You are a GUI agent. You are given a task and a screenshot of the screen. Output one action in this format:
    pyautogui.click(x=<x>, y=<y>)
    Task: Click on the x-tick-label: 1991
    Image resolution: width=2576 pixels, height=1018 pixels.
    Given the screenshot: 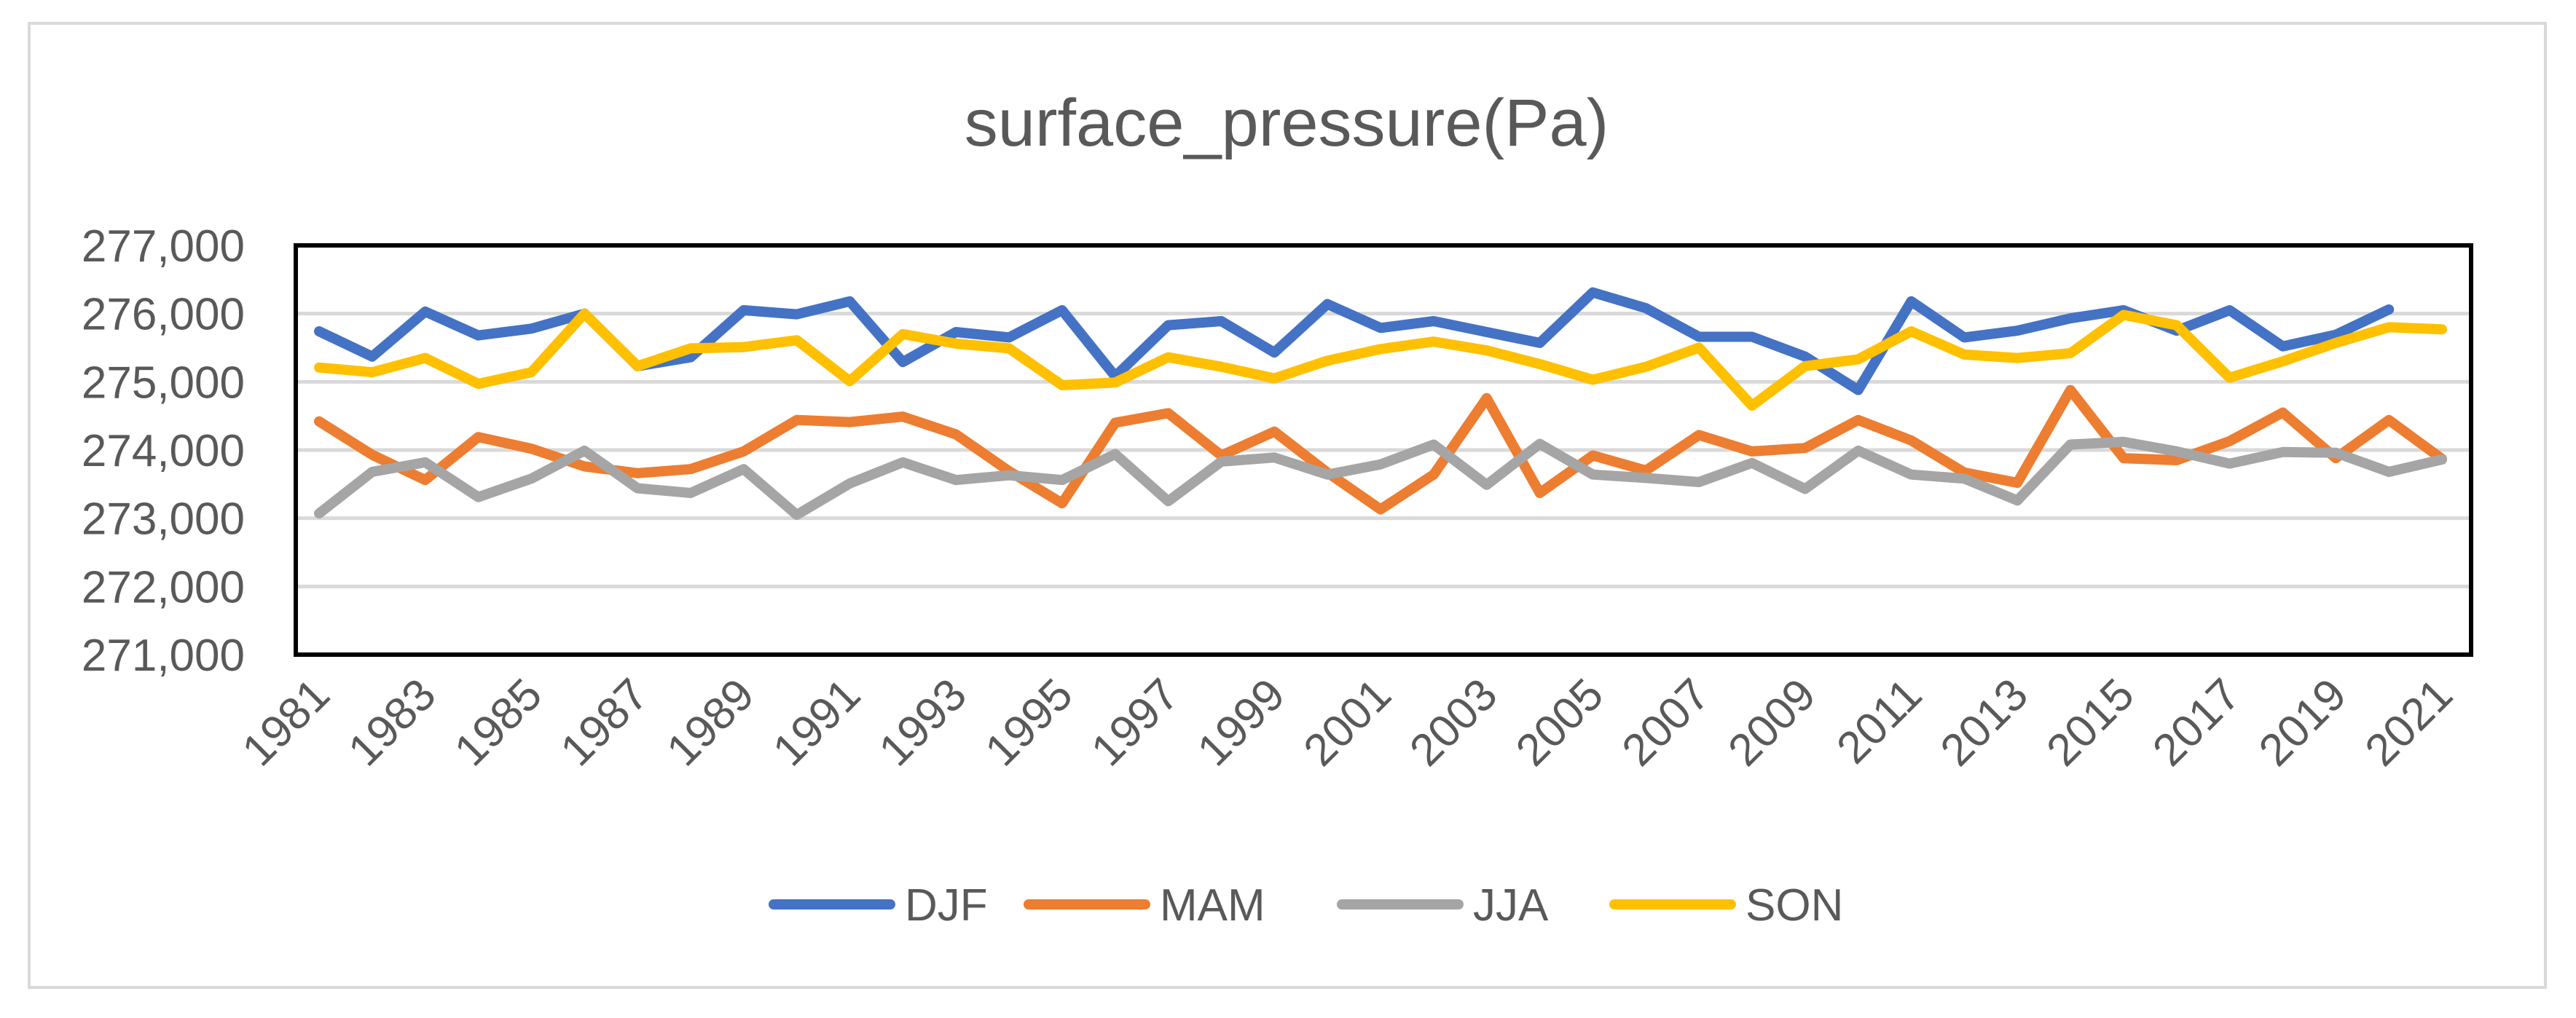 What is the action you would take?
    pyautogui.click(x=816, y=722)
    